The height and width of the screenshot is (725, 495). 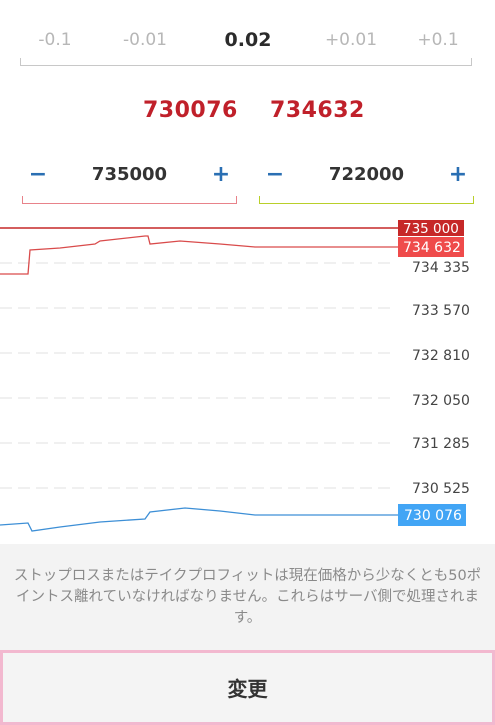 I want to click on y-tick-label: 732 050, so click(x=441, y=401).